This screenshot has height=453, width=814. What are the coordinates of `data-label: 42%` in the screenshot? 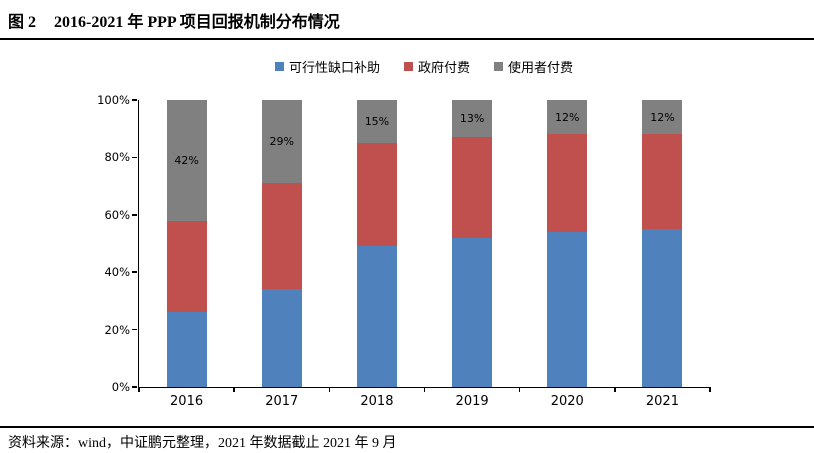 It's located at (186, 160).